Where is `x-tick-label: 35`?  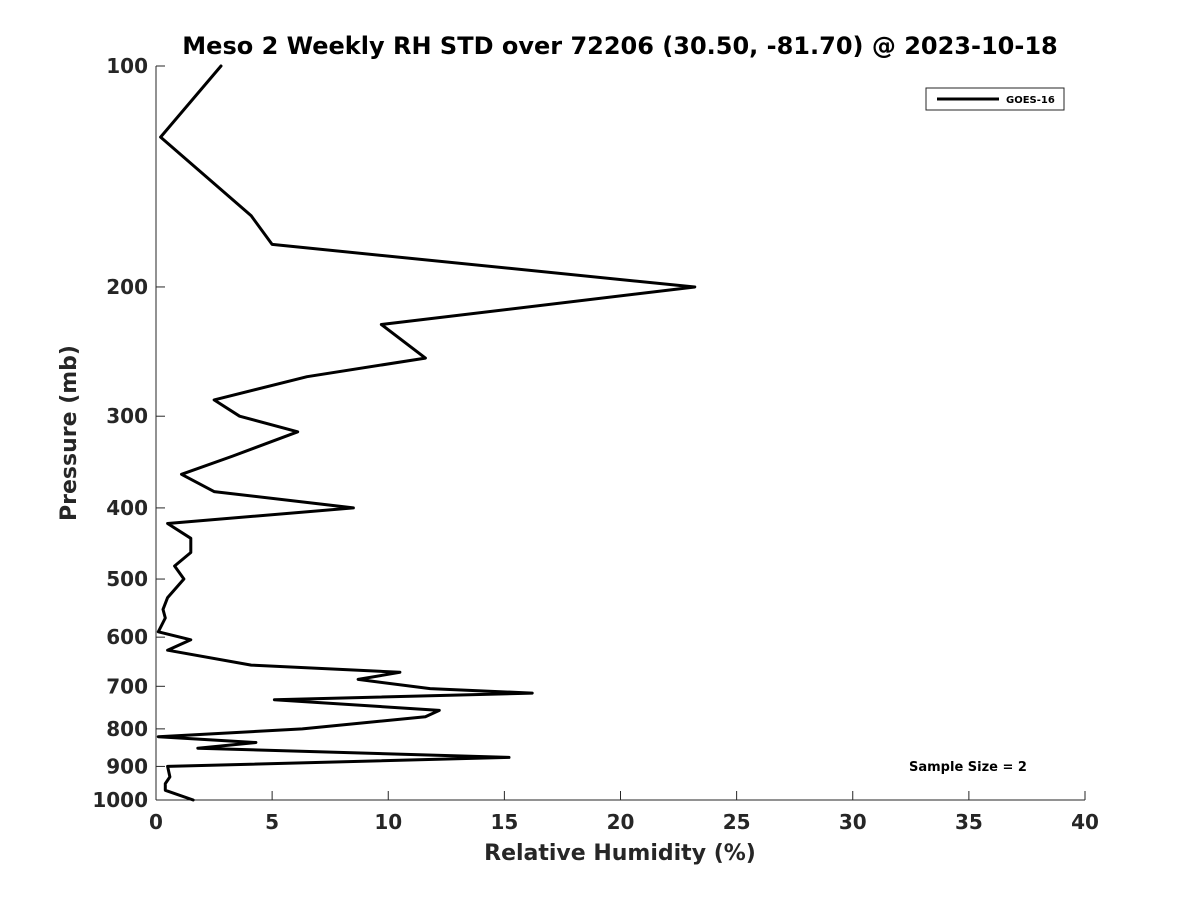
x-tick-label: 35 is located at coordinates (969, 822).